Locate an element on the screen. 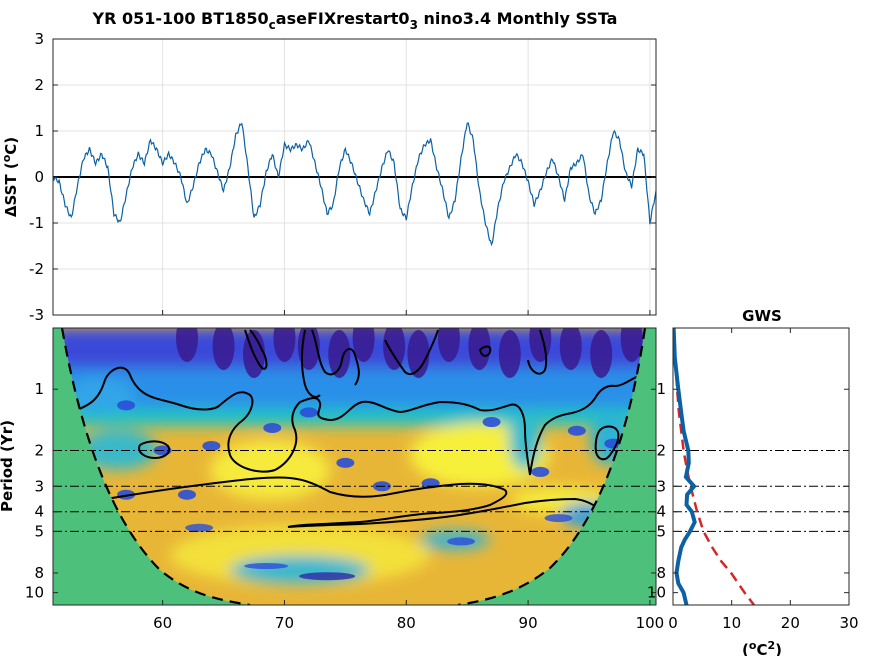  x-tick-label: 60 is located at coordinates (162, 623).